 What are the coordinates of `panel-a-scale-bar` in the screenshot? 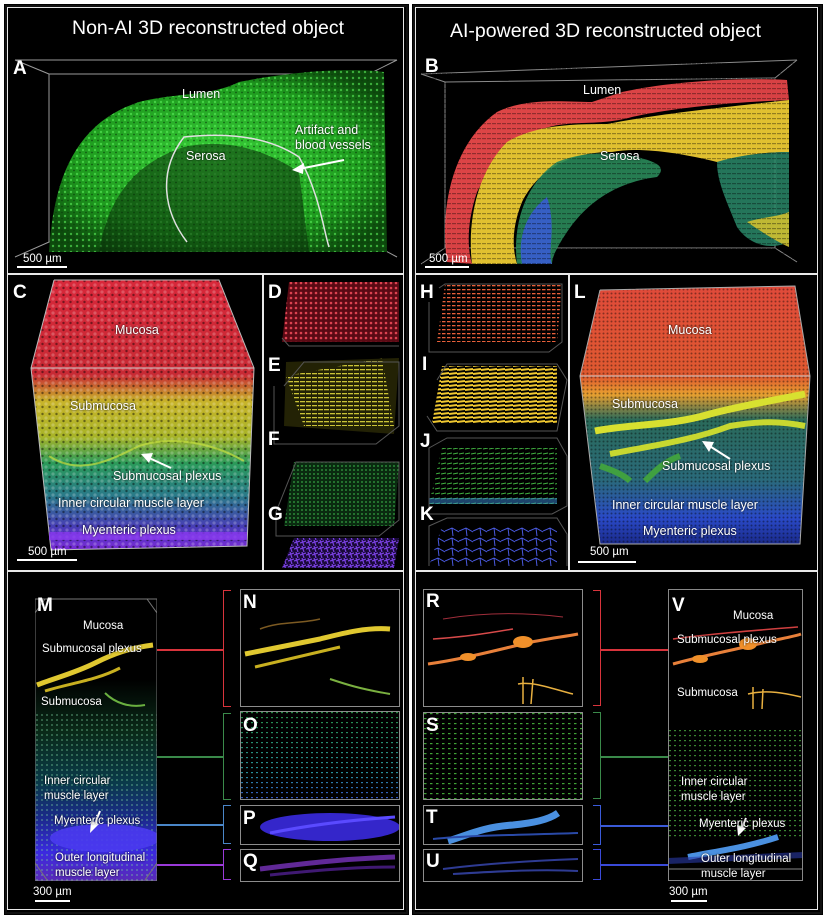 It's located at (42, 267).